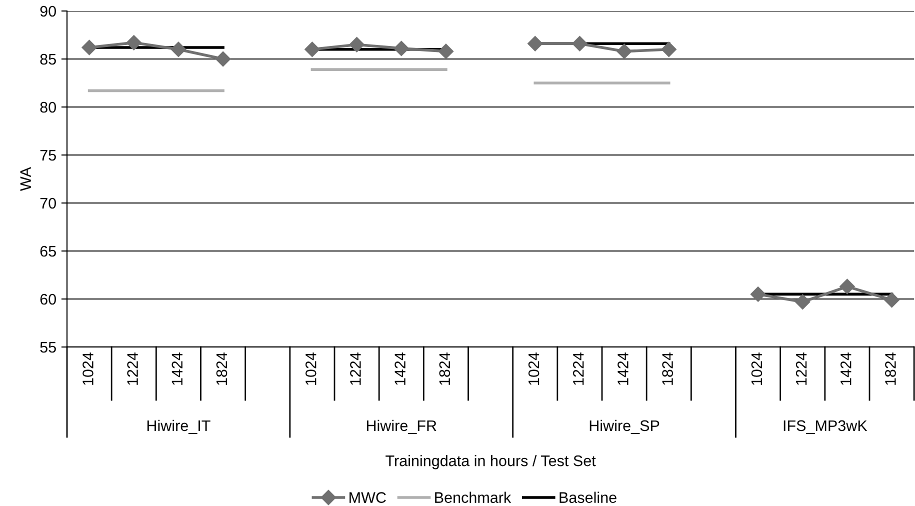 Image resolution: width=915 pixels, height=506 pixels. What do you see at coordinates (48, 347) in the screenshot?
I see `y-tick-label: 55` at bounding box center [48, 347].